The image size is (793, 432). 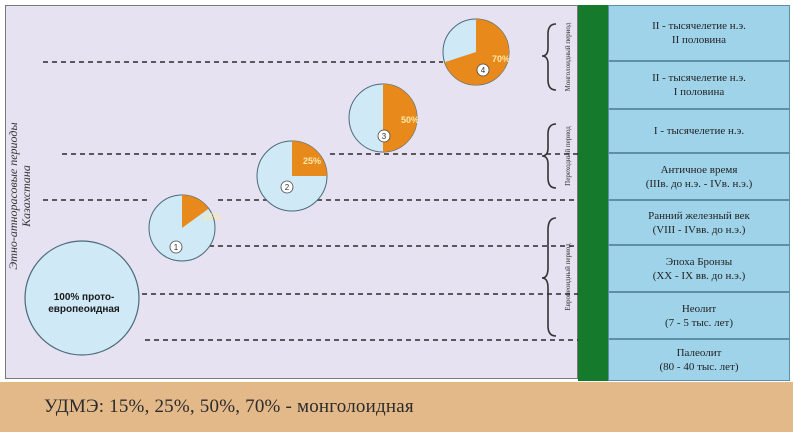 What do you see at coordinates (699, 261) in the screenshot?
I see `period-6-line-1: Эпоха Бронзы` at bounding box center [699, 261].